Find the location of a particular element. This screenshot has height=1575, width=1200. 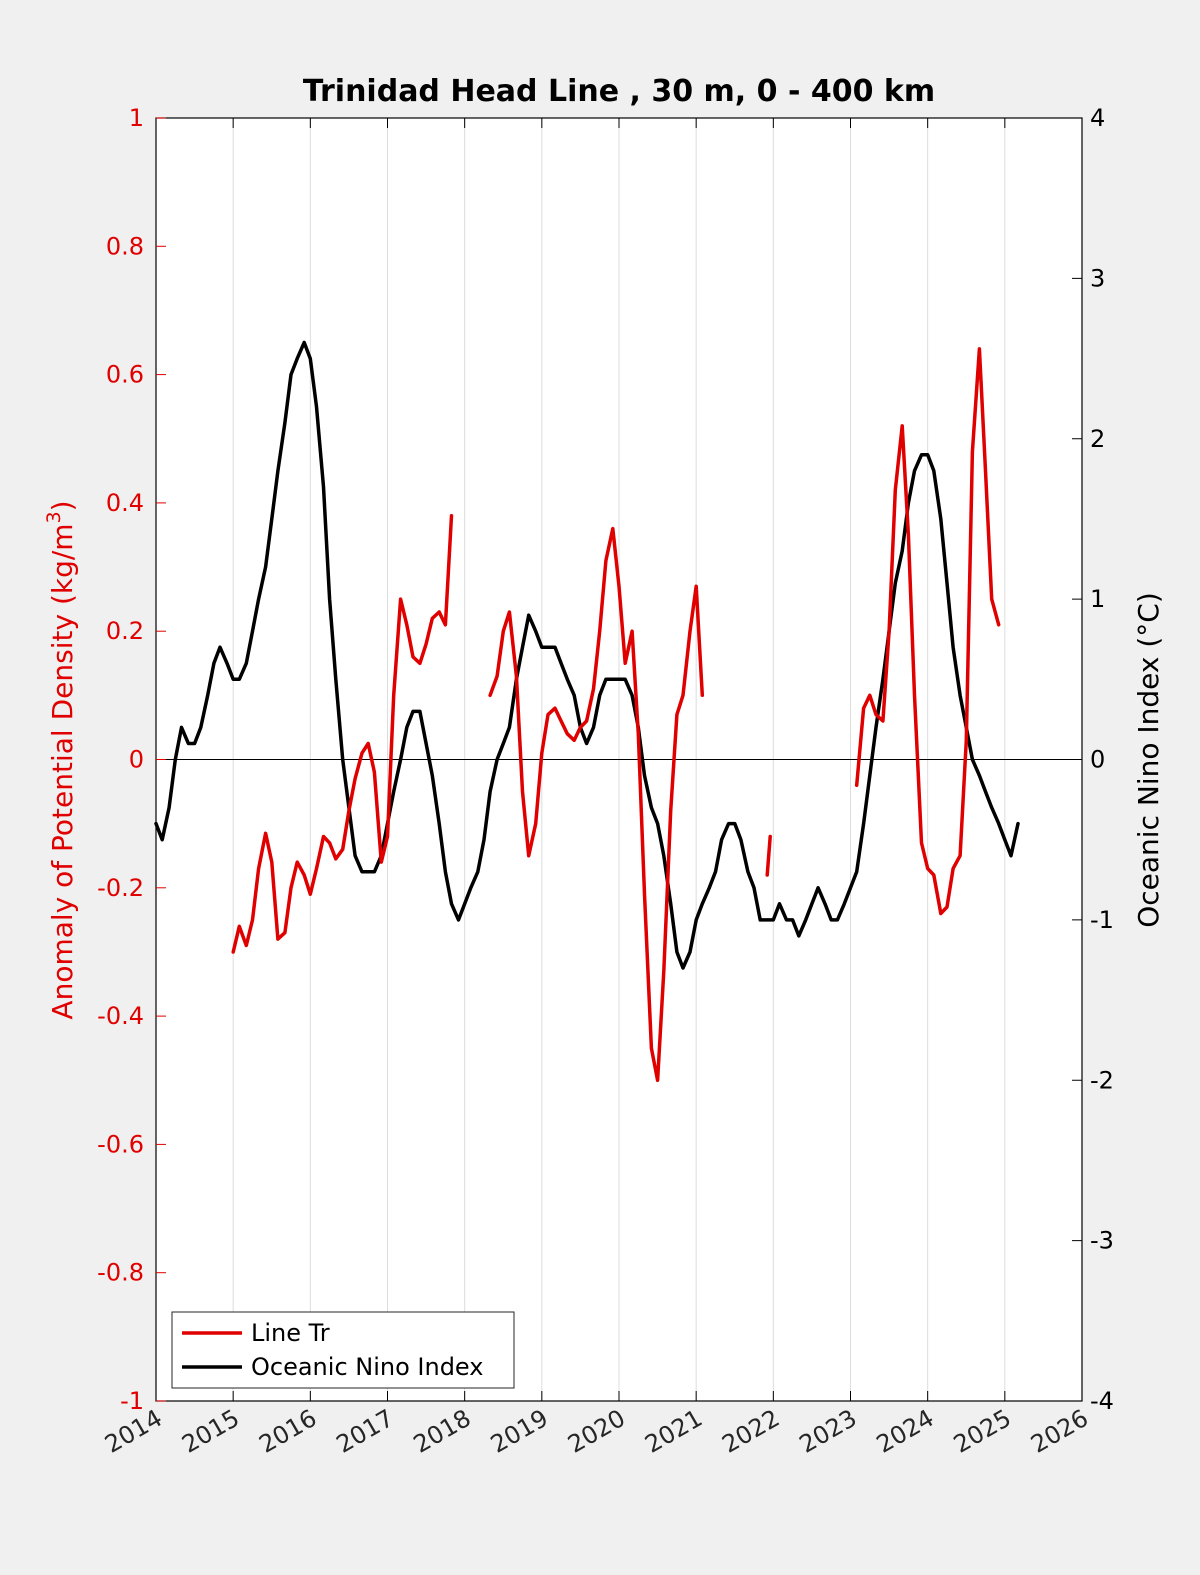

y-axis-right-label: Oceanic Nino Index (°C) is located at coordinates (1148, 760).